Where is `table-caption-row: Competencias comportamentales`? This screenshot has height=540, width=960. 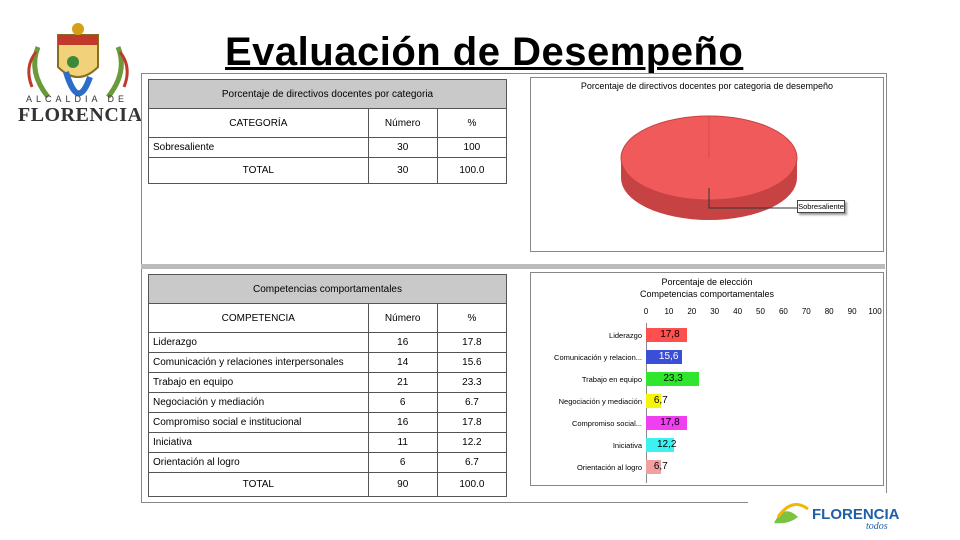 table-caption-row: Competencias comportamentales is located at coordinates (327, 289).